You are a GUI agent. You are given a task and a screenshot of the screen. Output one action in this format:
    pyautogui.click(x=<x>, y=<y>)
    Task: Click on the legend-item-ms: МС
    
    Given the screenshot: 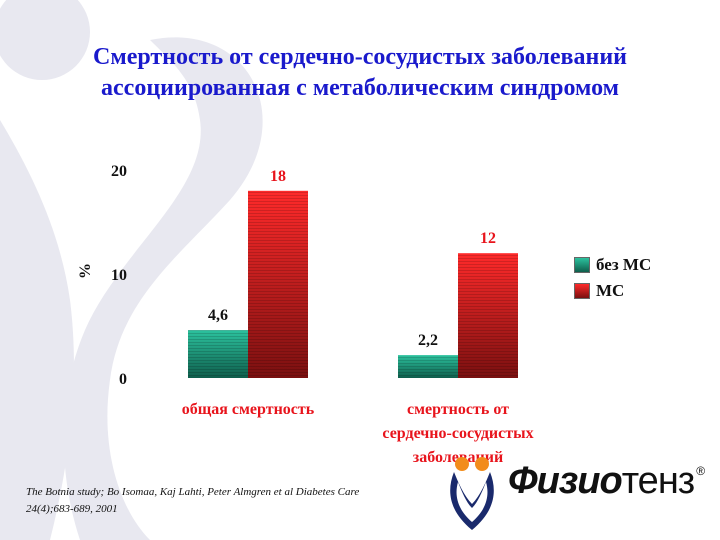 What is the action you would take?
    pyautogui.click(x=612, y=291)
    